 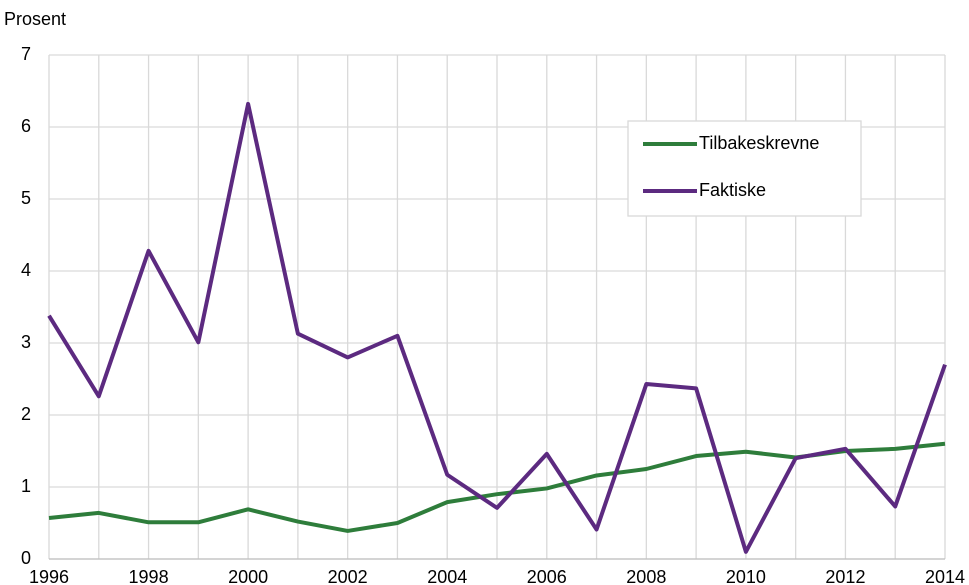 What do you see at coordinates (447, 576) in the screenshot?
I see `x-tick-label: 2004` at bounding box center [447, 576].